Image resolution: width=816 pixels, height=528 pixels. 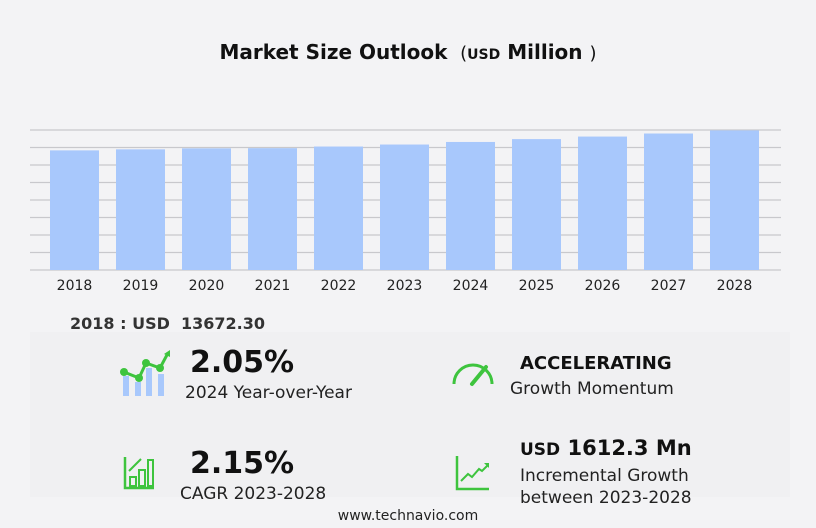 What do you see at coordinates (735, 286) in the screenshot?
I see `x-tick-label: 2028` at bounding box center [735, 286].